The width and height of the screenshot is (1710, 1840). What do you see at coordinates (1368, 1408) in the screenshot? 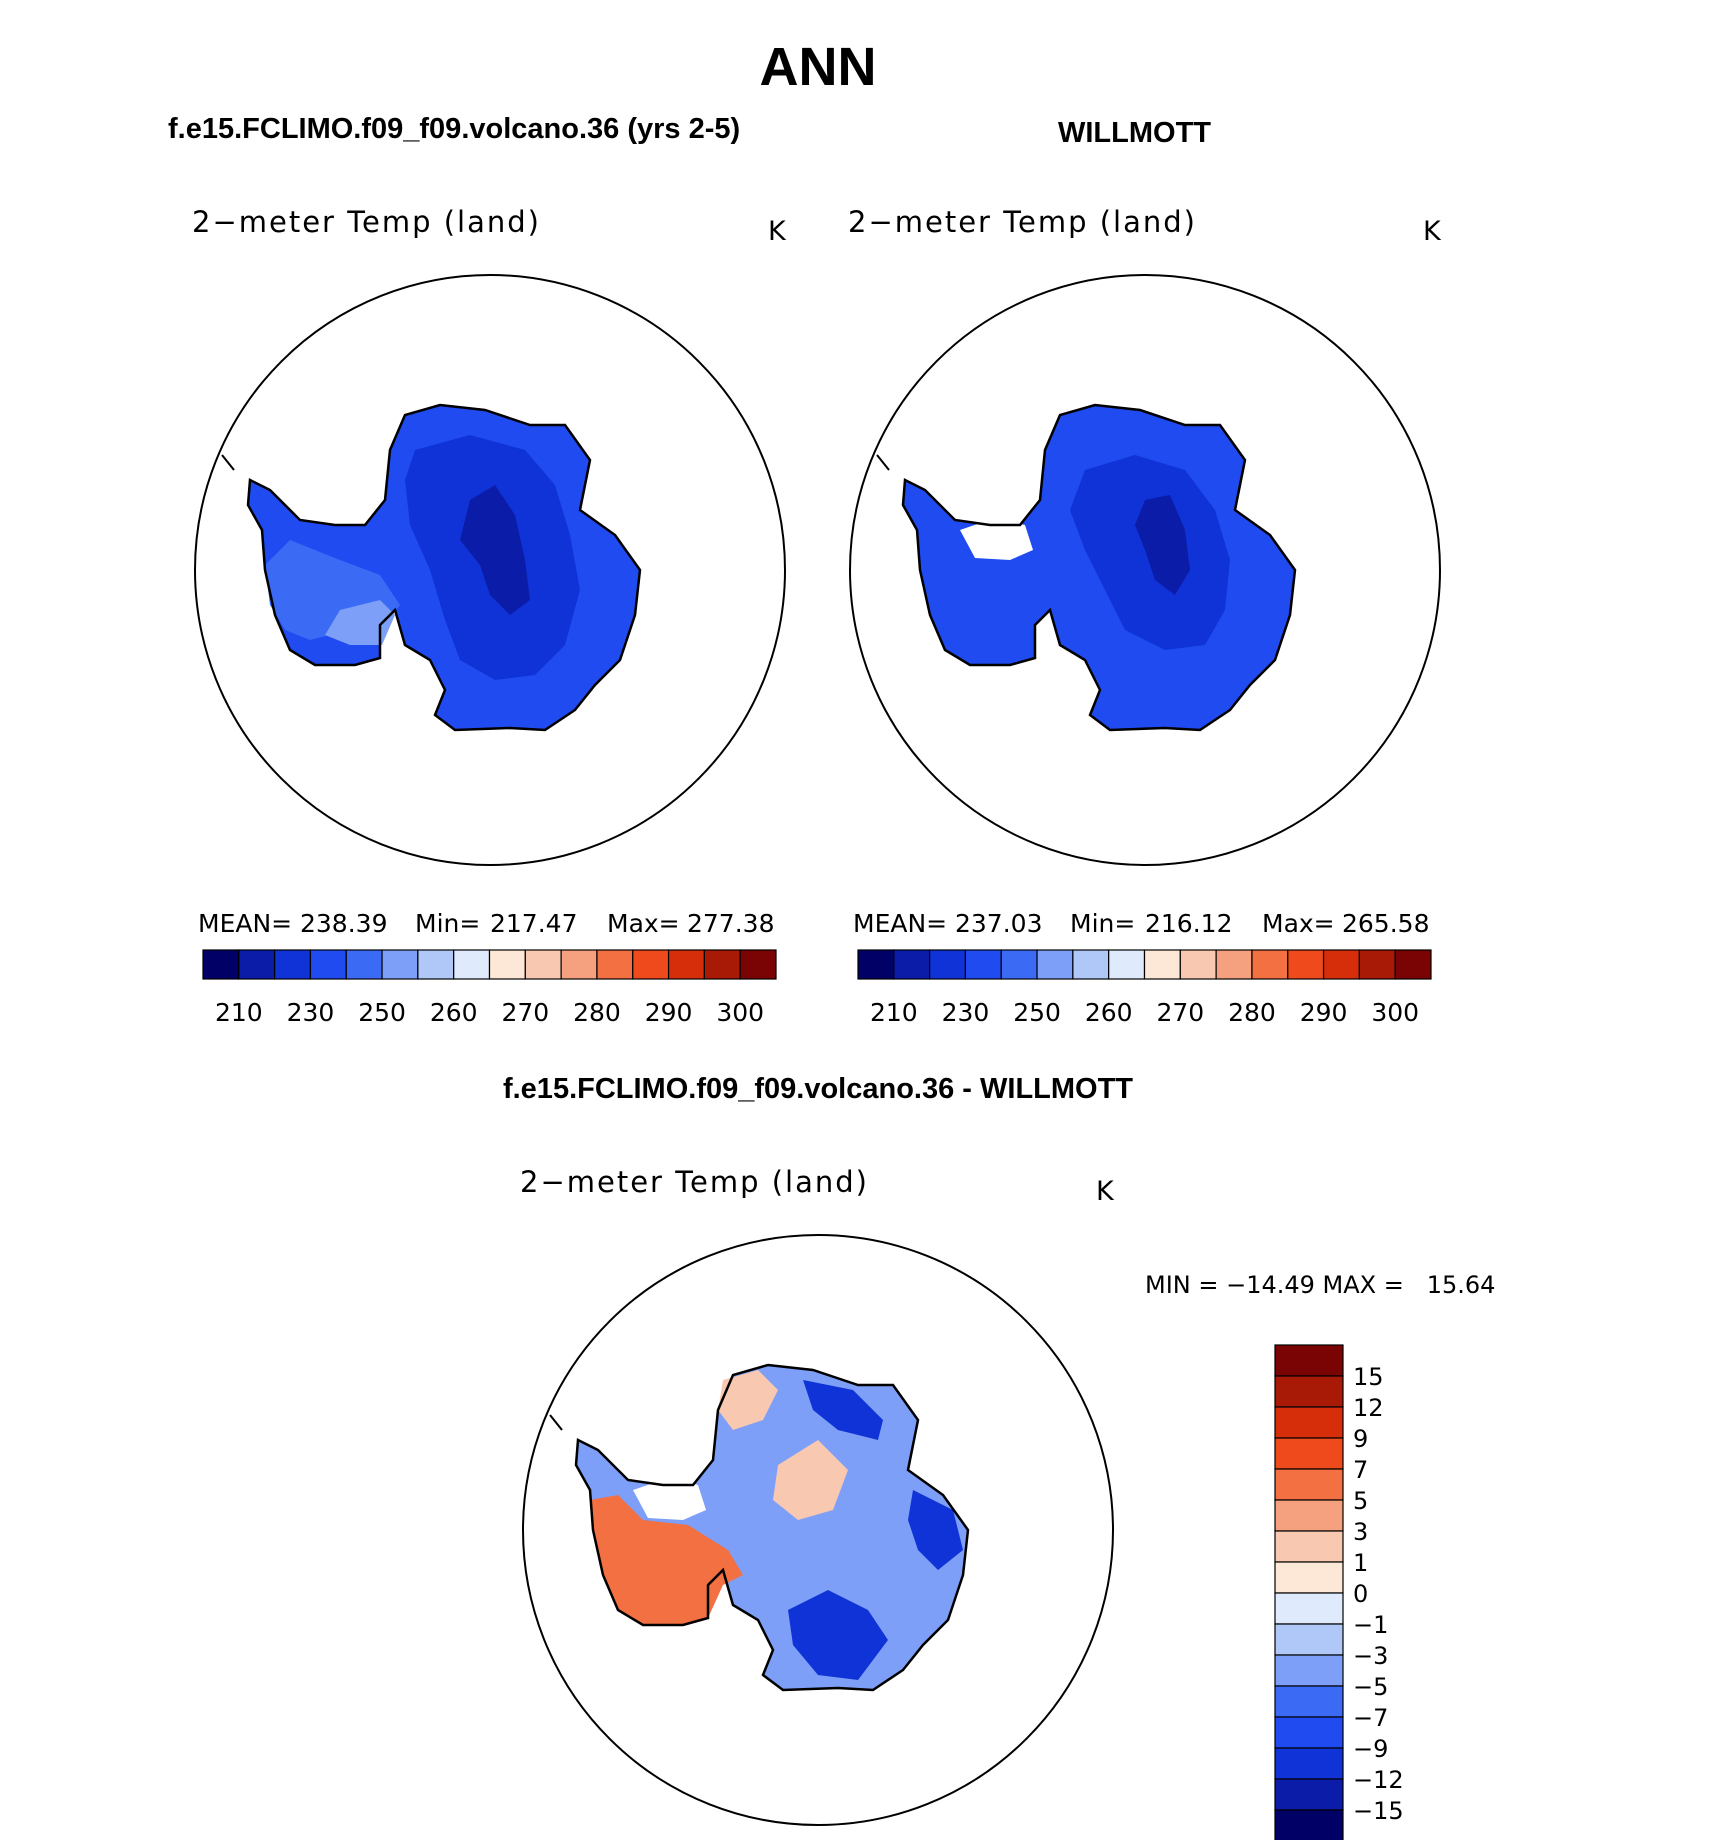
I see `colorbar-tick-label: 12` at bounding box center [1368, 1408].